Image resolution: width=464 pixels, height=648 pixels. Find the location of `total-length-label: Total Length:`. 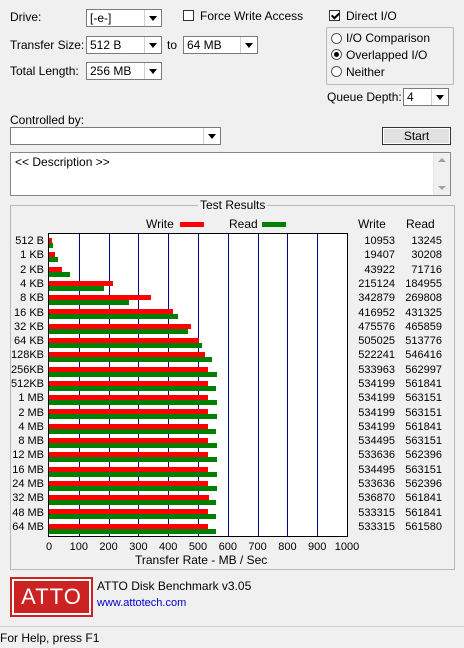

total-length-label: Total Length: is located at coordinates (44, 71).